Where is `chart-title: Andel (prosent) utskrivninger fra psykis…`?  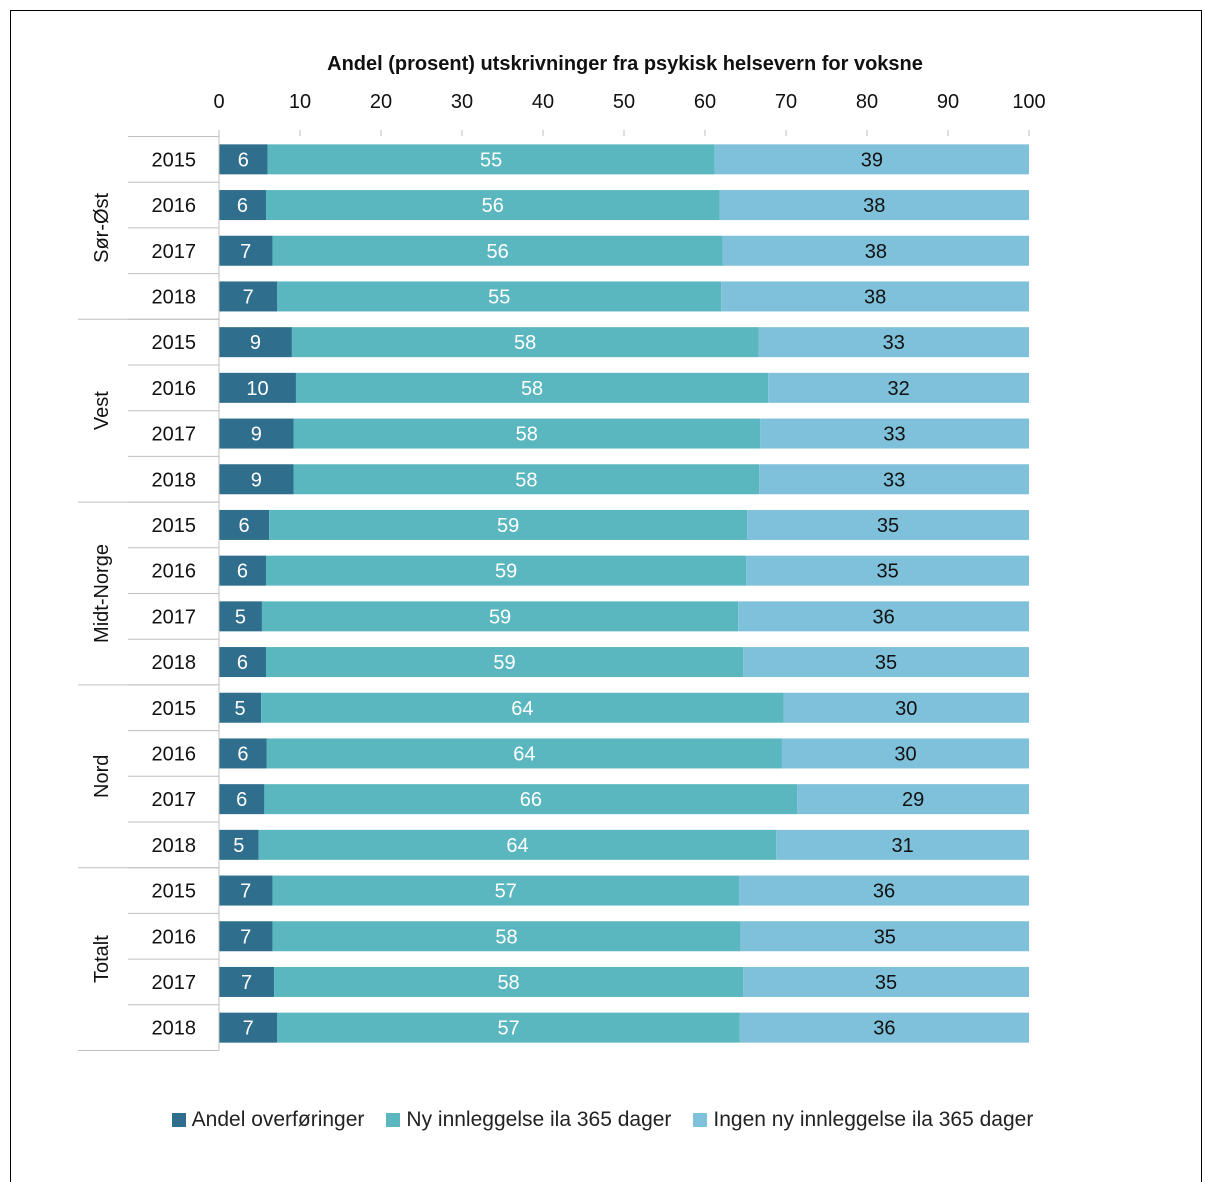
chart-title: Andel (prosent) utskrivninger fra psykis… is located at coordinates (625, 64).